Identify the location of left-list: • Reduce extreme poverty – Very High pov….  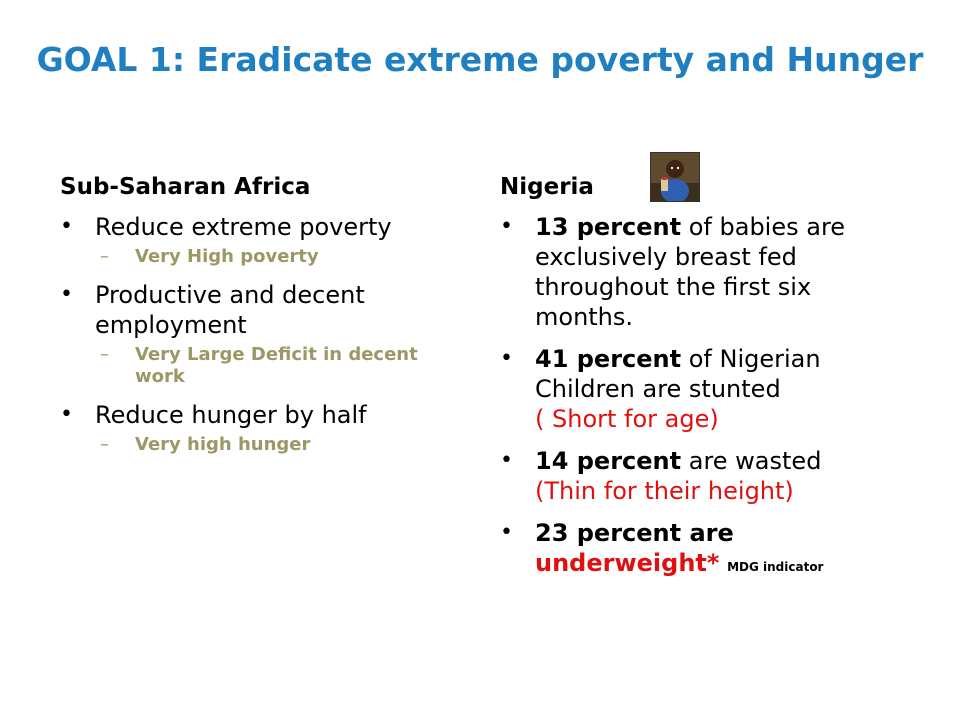
(265, 334).